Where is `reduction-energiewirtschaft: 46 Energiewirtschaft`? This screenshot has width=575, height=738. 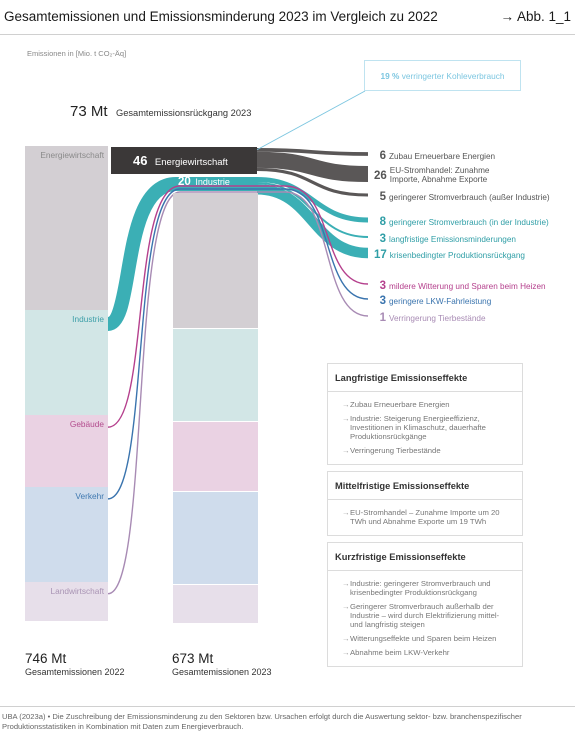 reduction-energiewirtschaft: 46 Energiewirtschaft is located at coordinates (184, 160).